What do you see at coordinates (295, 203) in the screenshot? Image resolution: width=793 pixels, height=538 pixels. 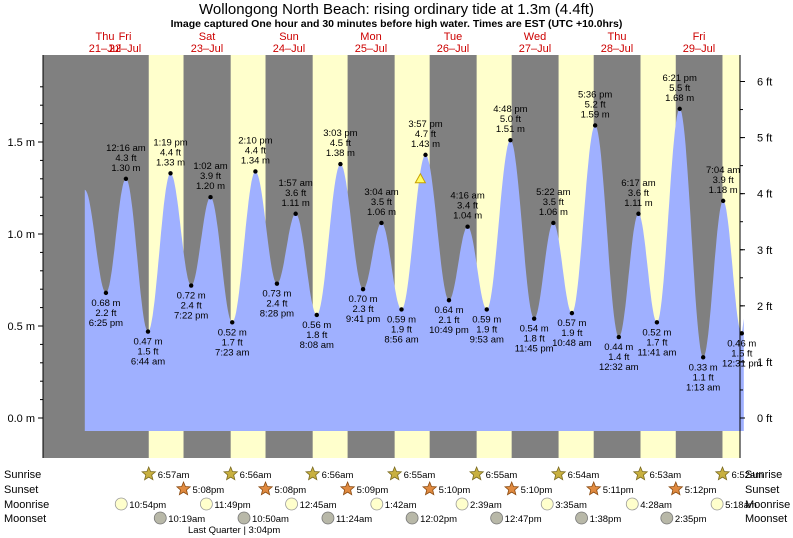 I see `high-tide-metres: 1.11 m` at bounding box center [295, 203].